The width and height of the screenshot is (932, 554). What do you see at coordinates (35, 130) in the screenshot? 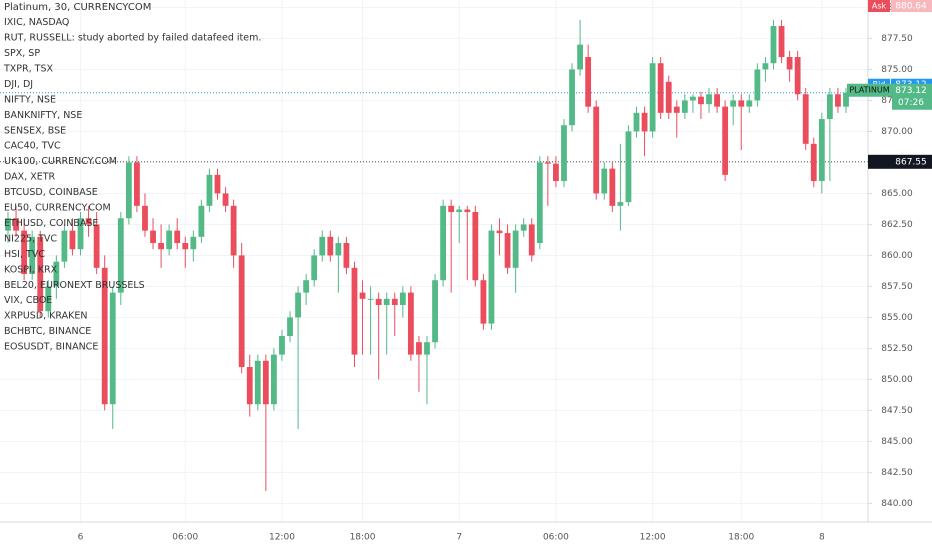
I see `legend-entry: SENSEX, BSE` at bounding box center [35, 130].